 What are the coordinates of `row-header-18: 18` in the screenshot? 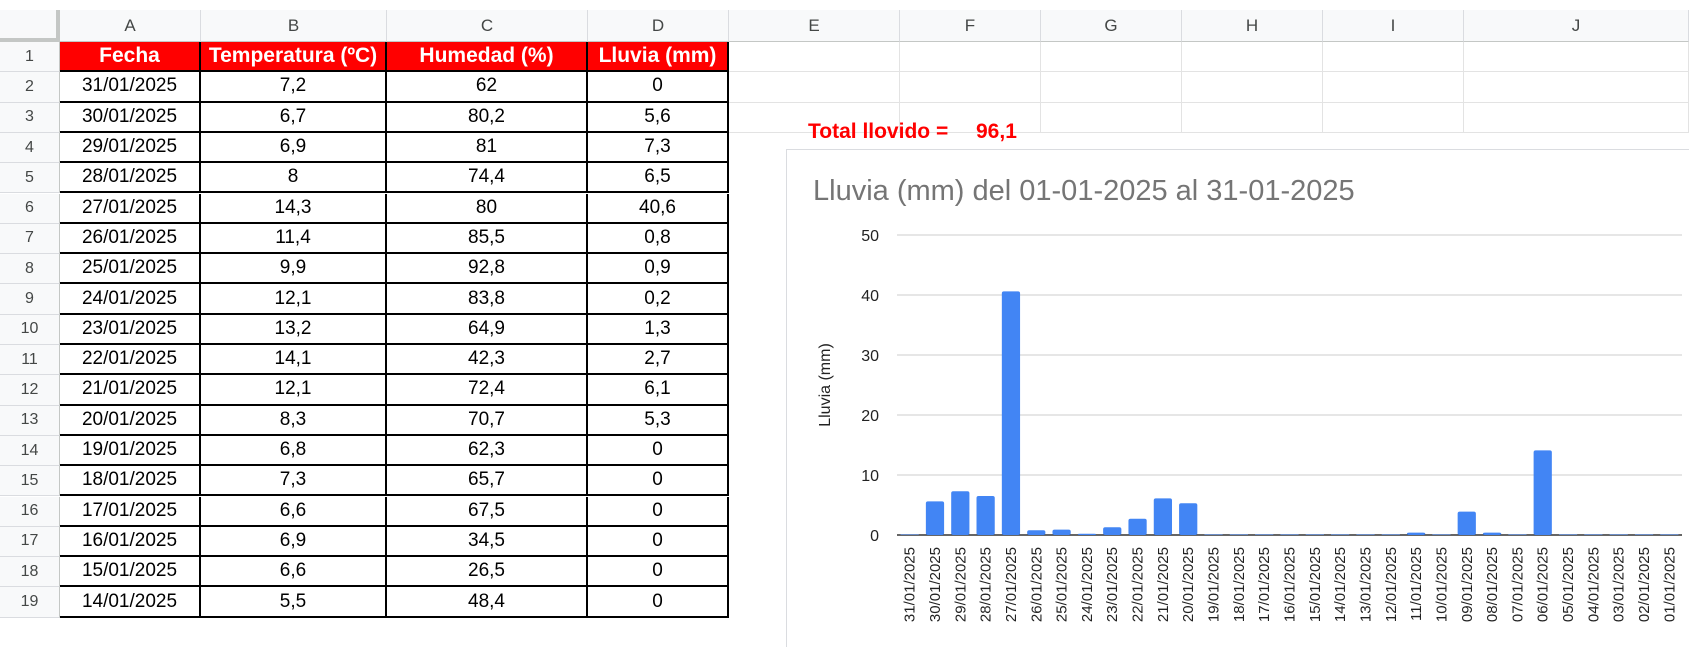 It's located at (30, 572).